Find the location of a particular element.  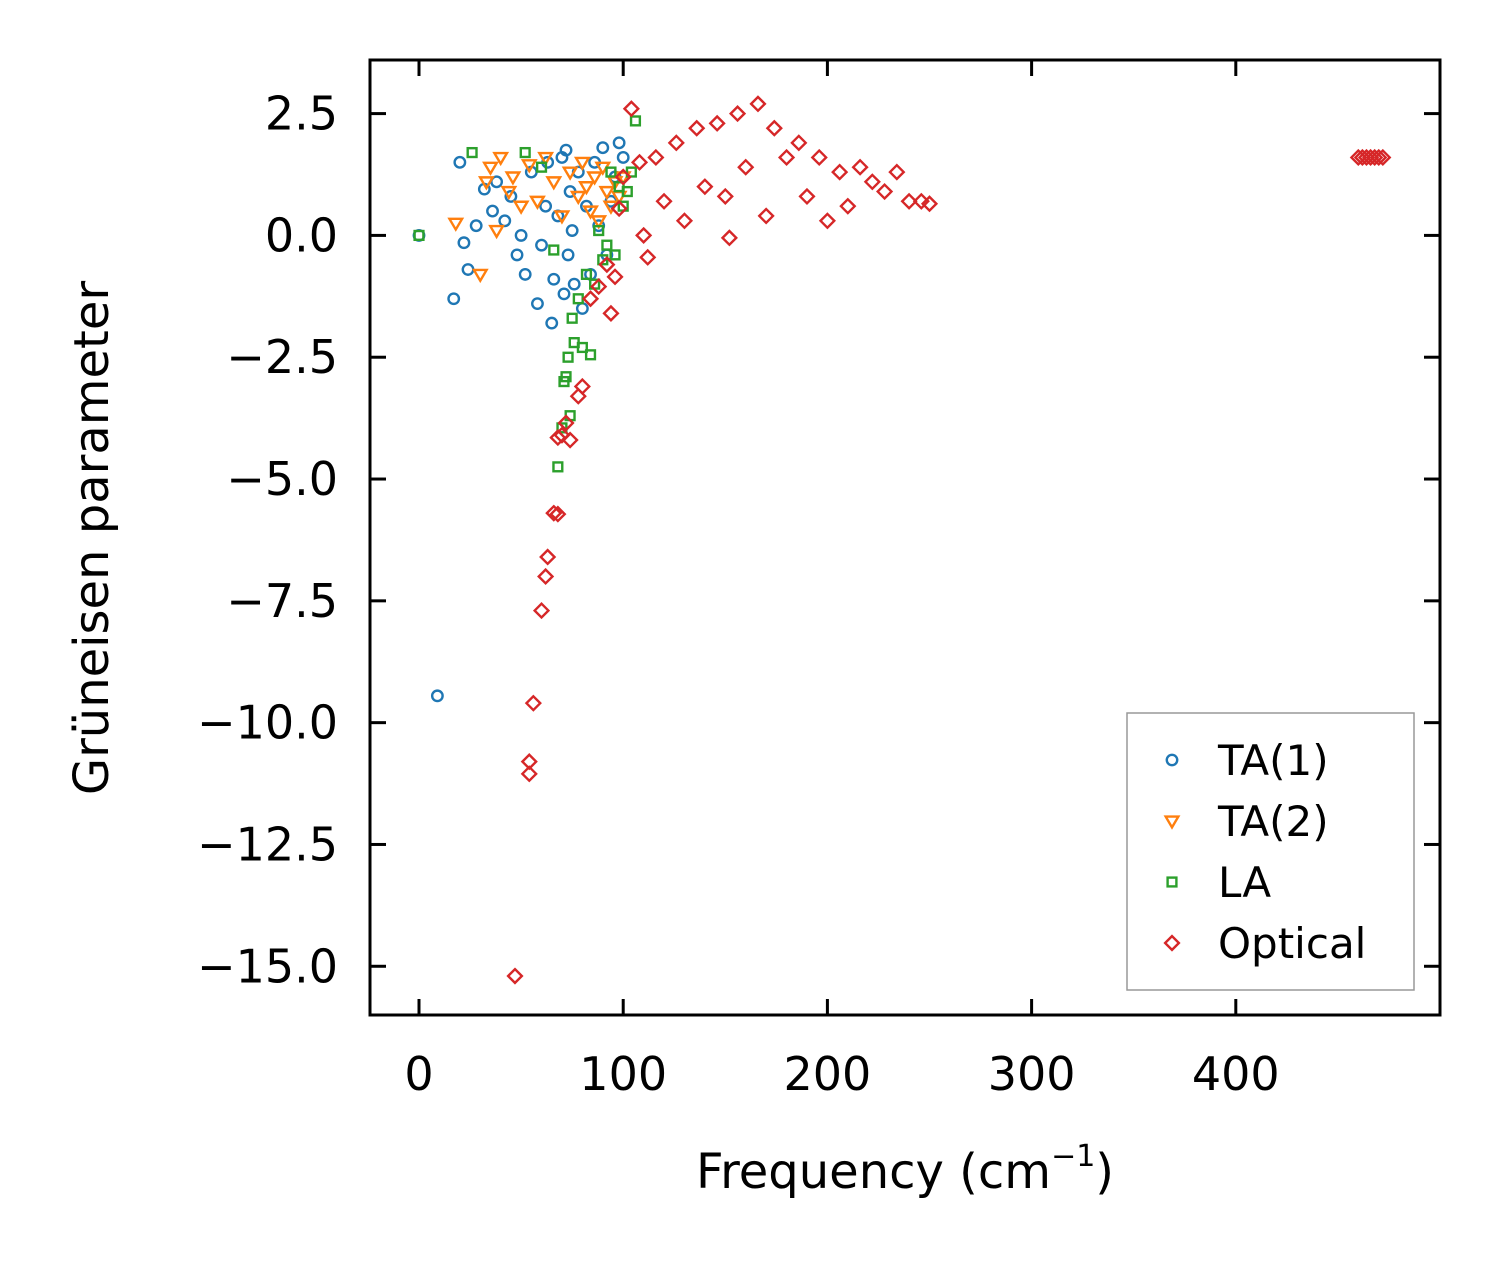

legend-entry: TA(2) is located at coordinates (1246, 821).